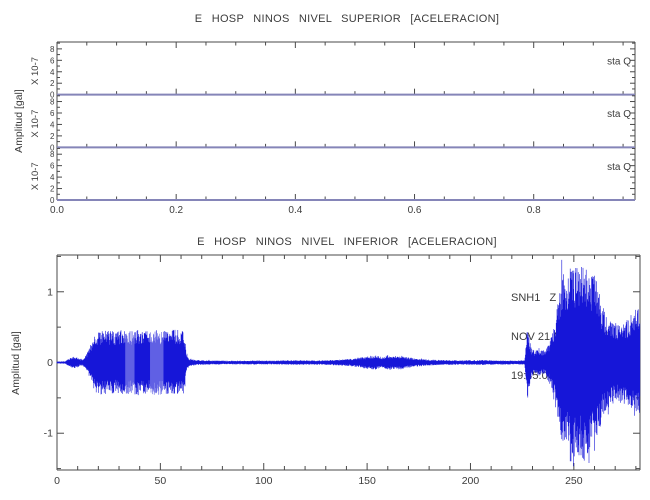 This screenshot has width=650, height=500. What do you see at coordinates (48, 434) in the screenshot?
I see `y-tick-label: -1` at bounding box center [48, 434].